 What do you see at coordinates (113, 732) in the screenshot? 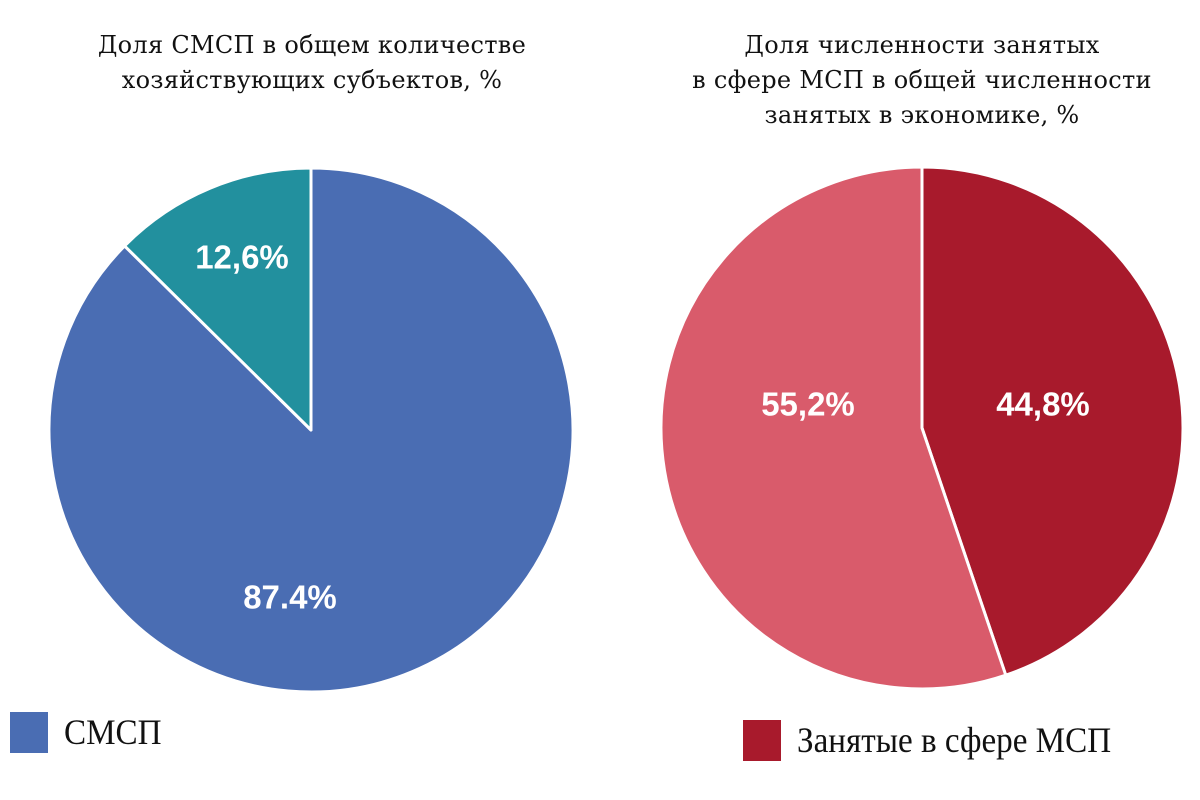
I see `legend-label: СМСП` at bounding box center [113, 732].